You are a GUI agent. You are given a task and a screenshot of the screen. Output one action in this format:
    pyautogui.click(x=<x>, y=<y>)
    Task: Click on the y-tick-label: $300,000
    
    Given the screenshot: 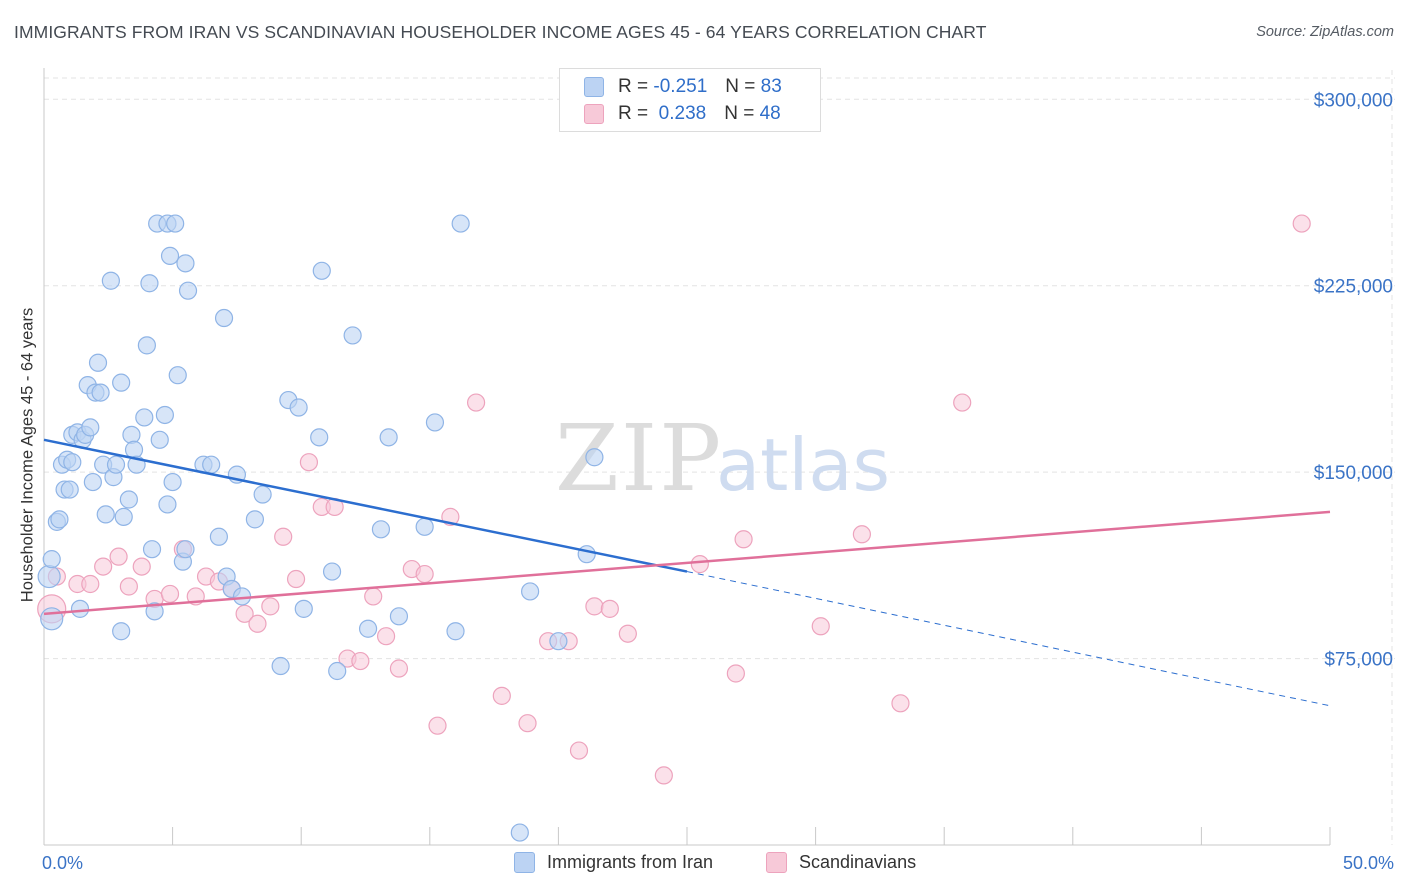 What is the action you would take?
    pyautogui.click(x=1353, y=100)
    